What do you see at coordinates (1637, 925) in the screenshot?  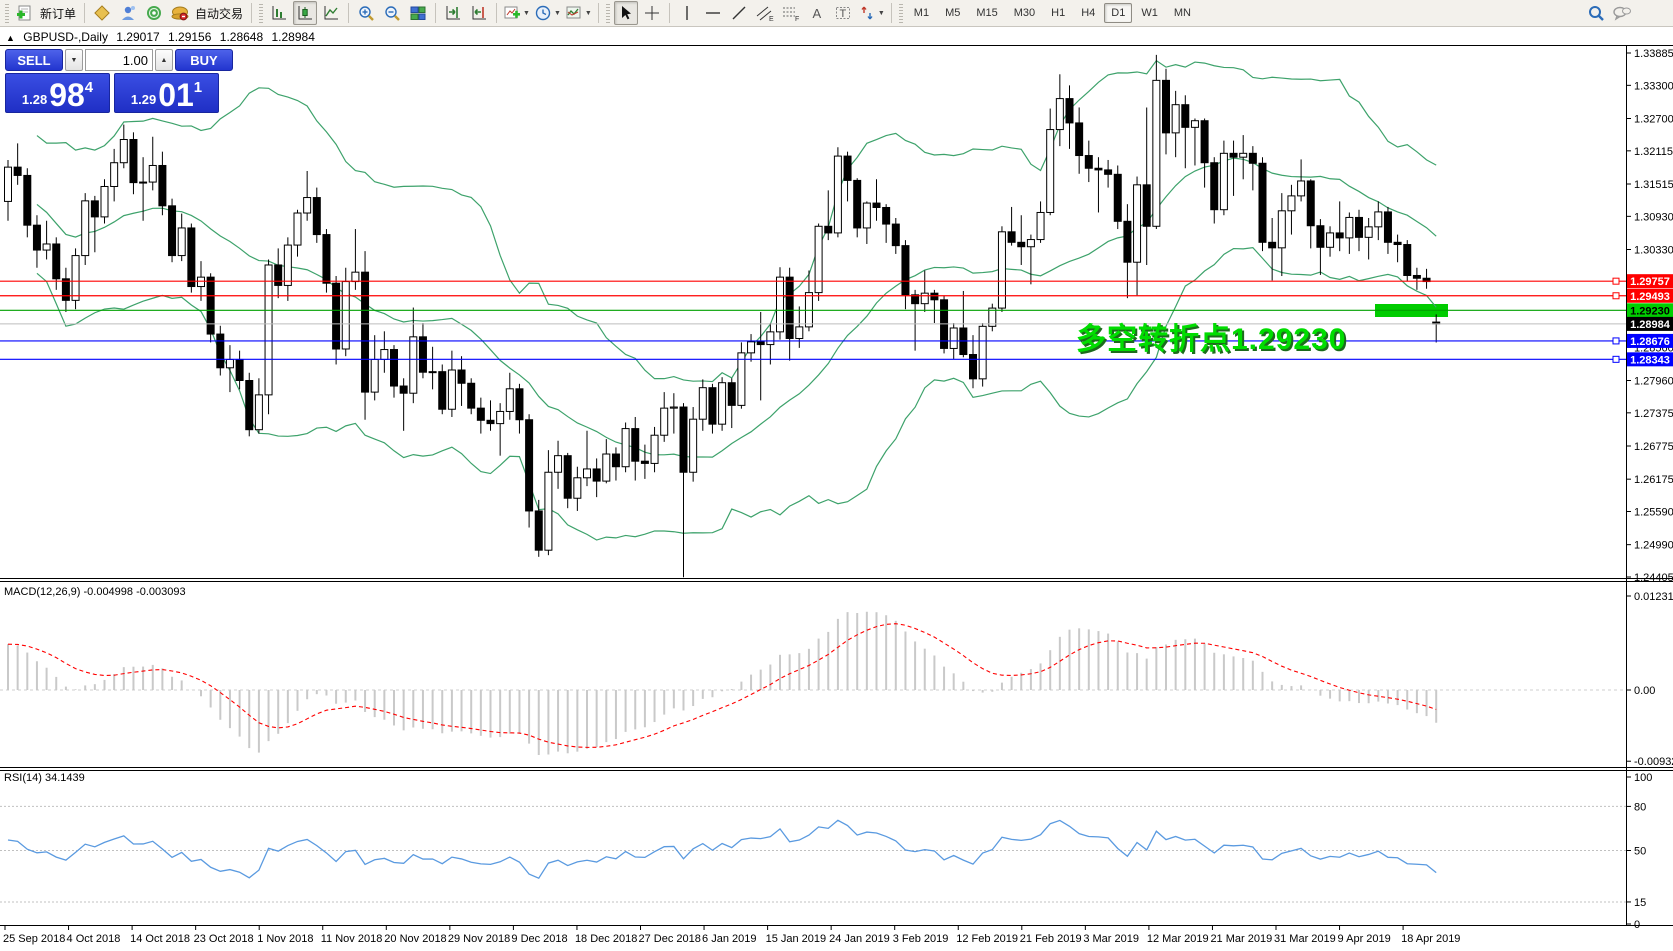 I see `svg-text: 0` at bounding box center [1637, 925].